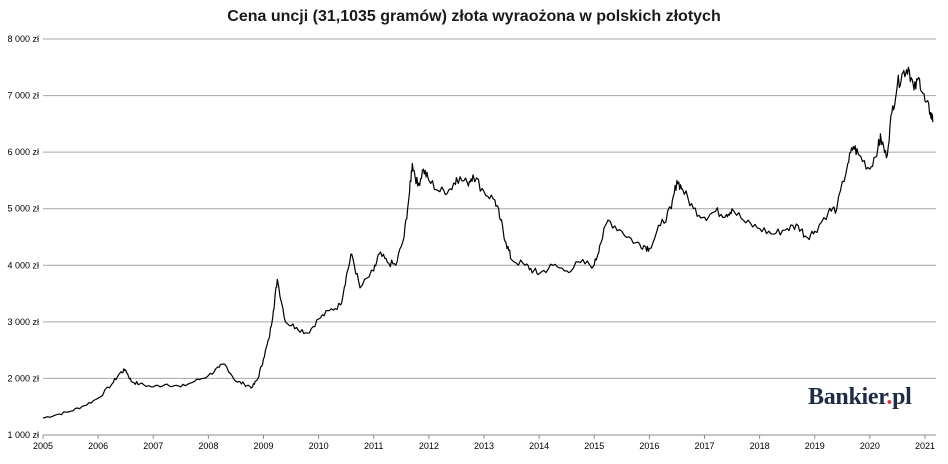  Describe the element at coordinates (902, 397) in the screenshot. I see `brand-suffix: pl` at that location.